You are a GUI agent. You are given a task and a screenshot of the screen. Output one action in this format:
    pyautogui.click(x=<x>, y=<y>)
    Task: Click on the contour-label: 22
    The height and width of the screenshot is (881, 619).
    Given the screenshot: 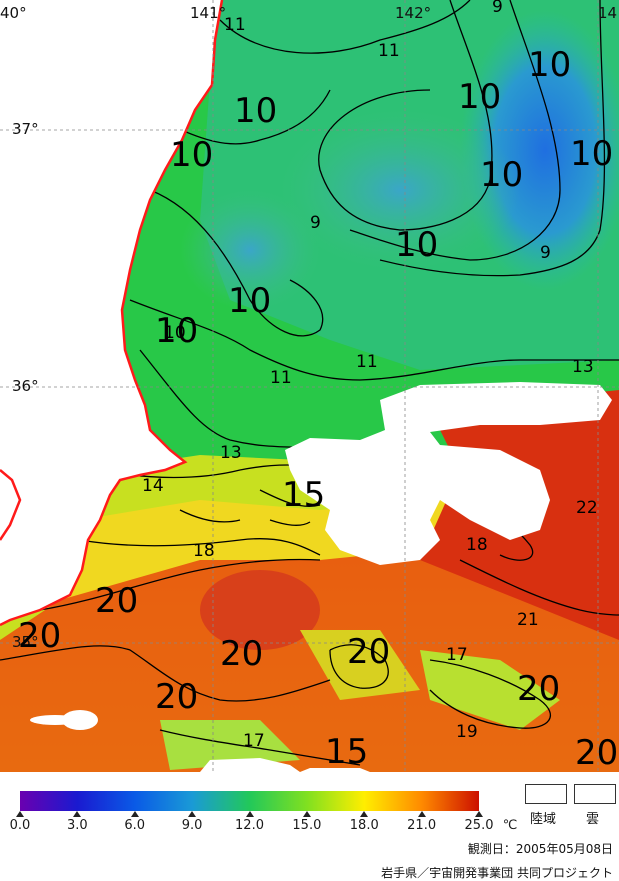 What is the action you would take?
    pyautogui.click(x=587, y=508)
    